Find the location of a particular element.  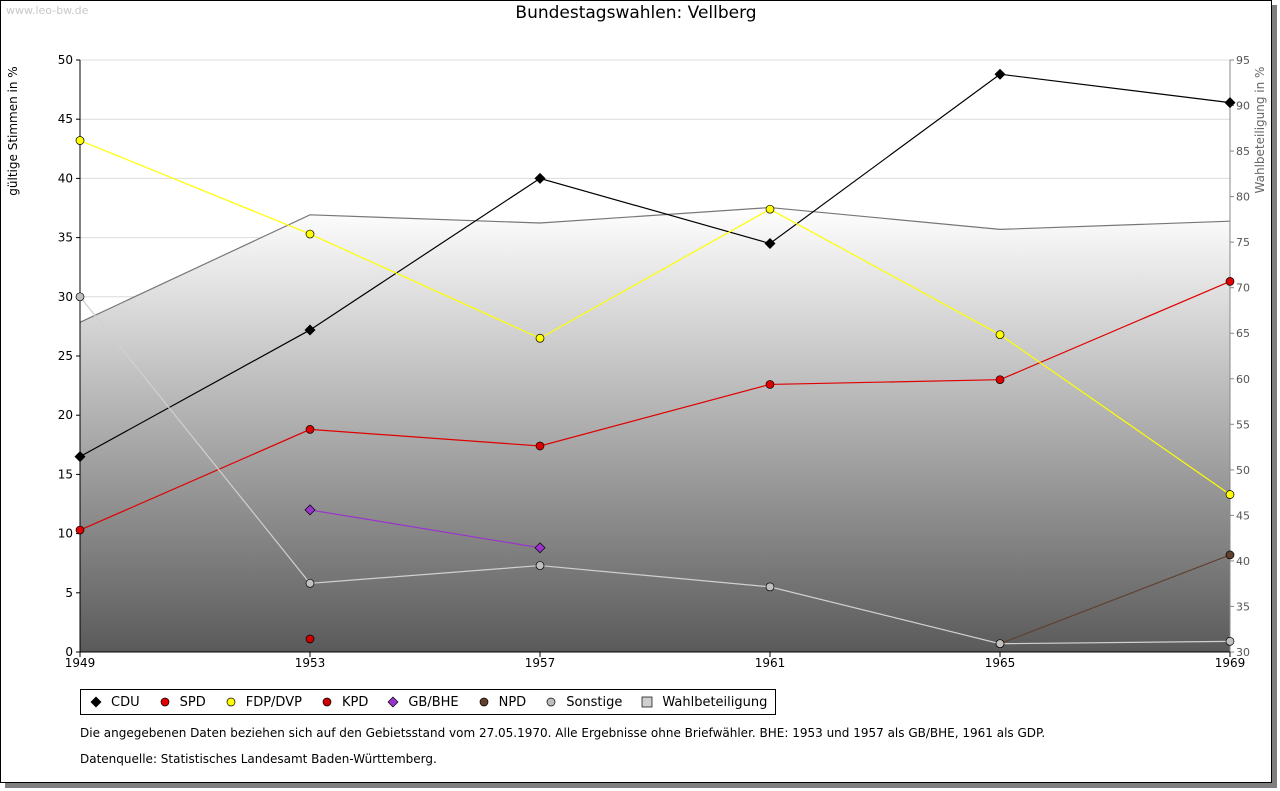

legend-item-sonstige: Sonstige is located at coordinates (582, 702).